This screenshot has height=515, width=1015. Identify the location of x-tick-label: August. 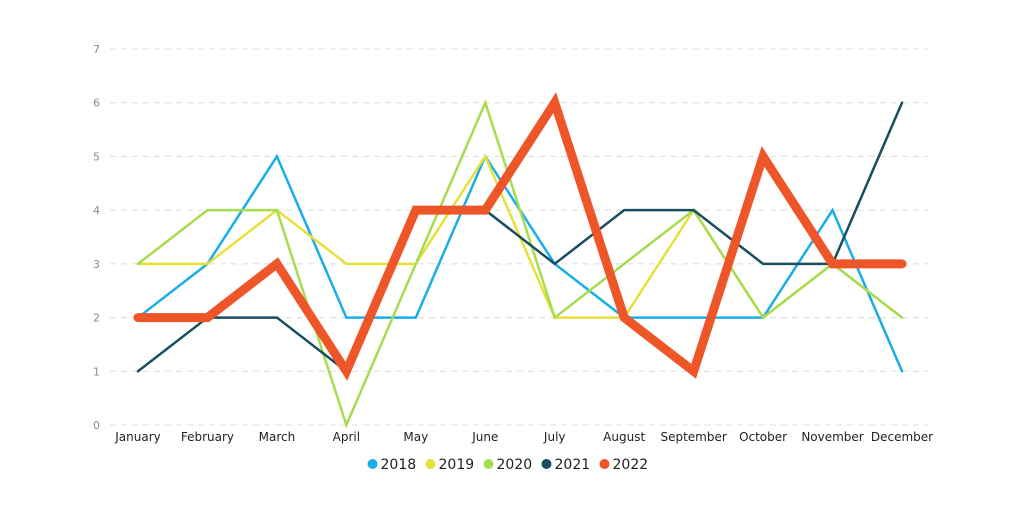
(624, 437).